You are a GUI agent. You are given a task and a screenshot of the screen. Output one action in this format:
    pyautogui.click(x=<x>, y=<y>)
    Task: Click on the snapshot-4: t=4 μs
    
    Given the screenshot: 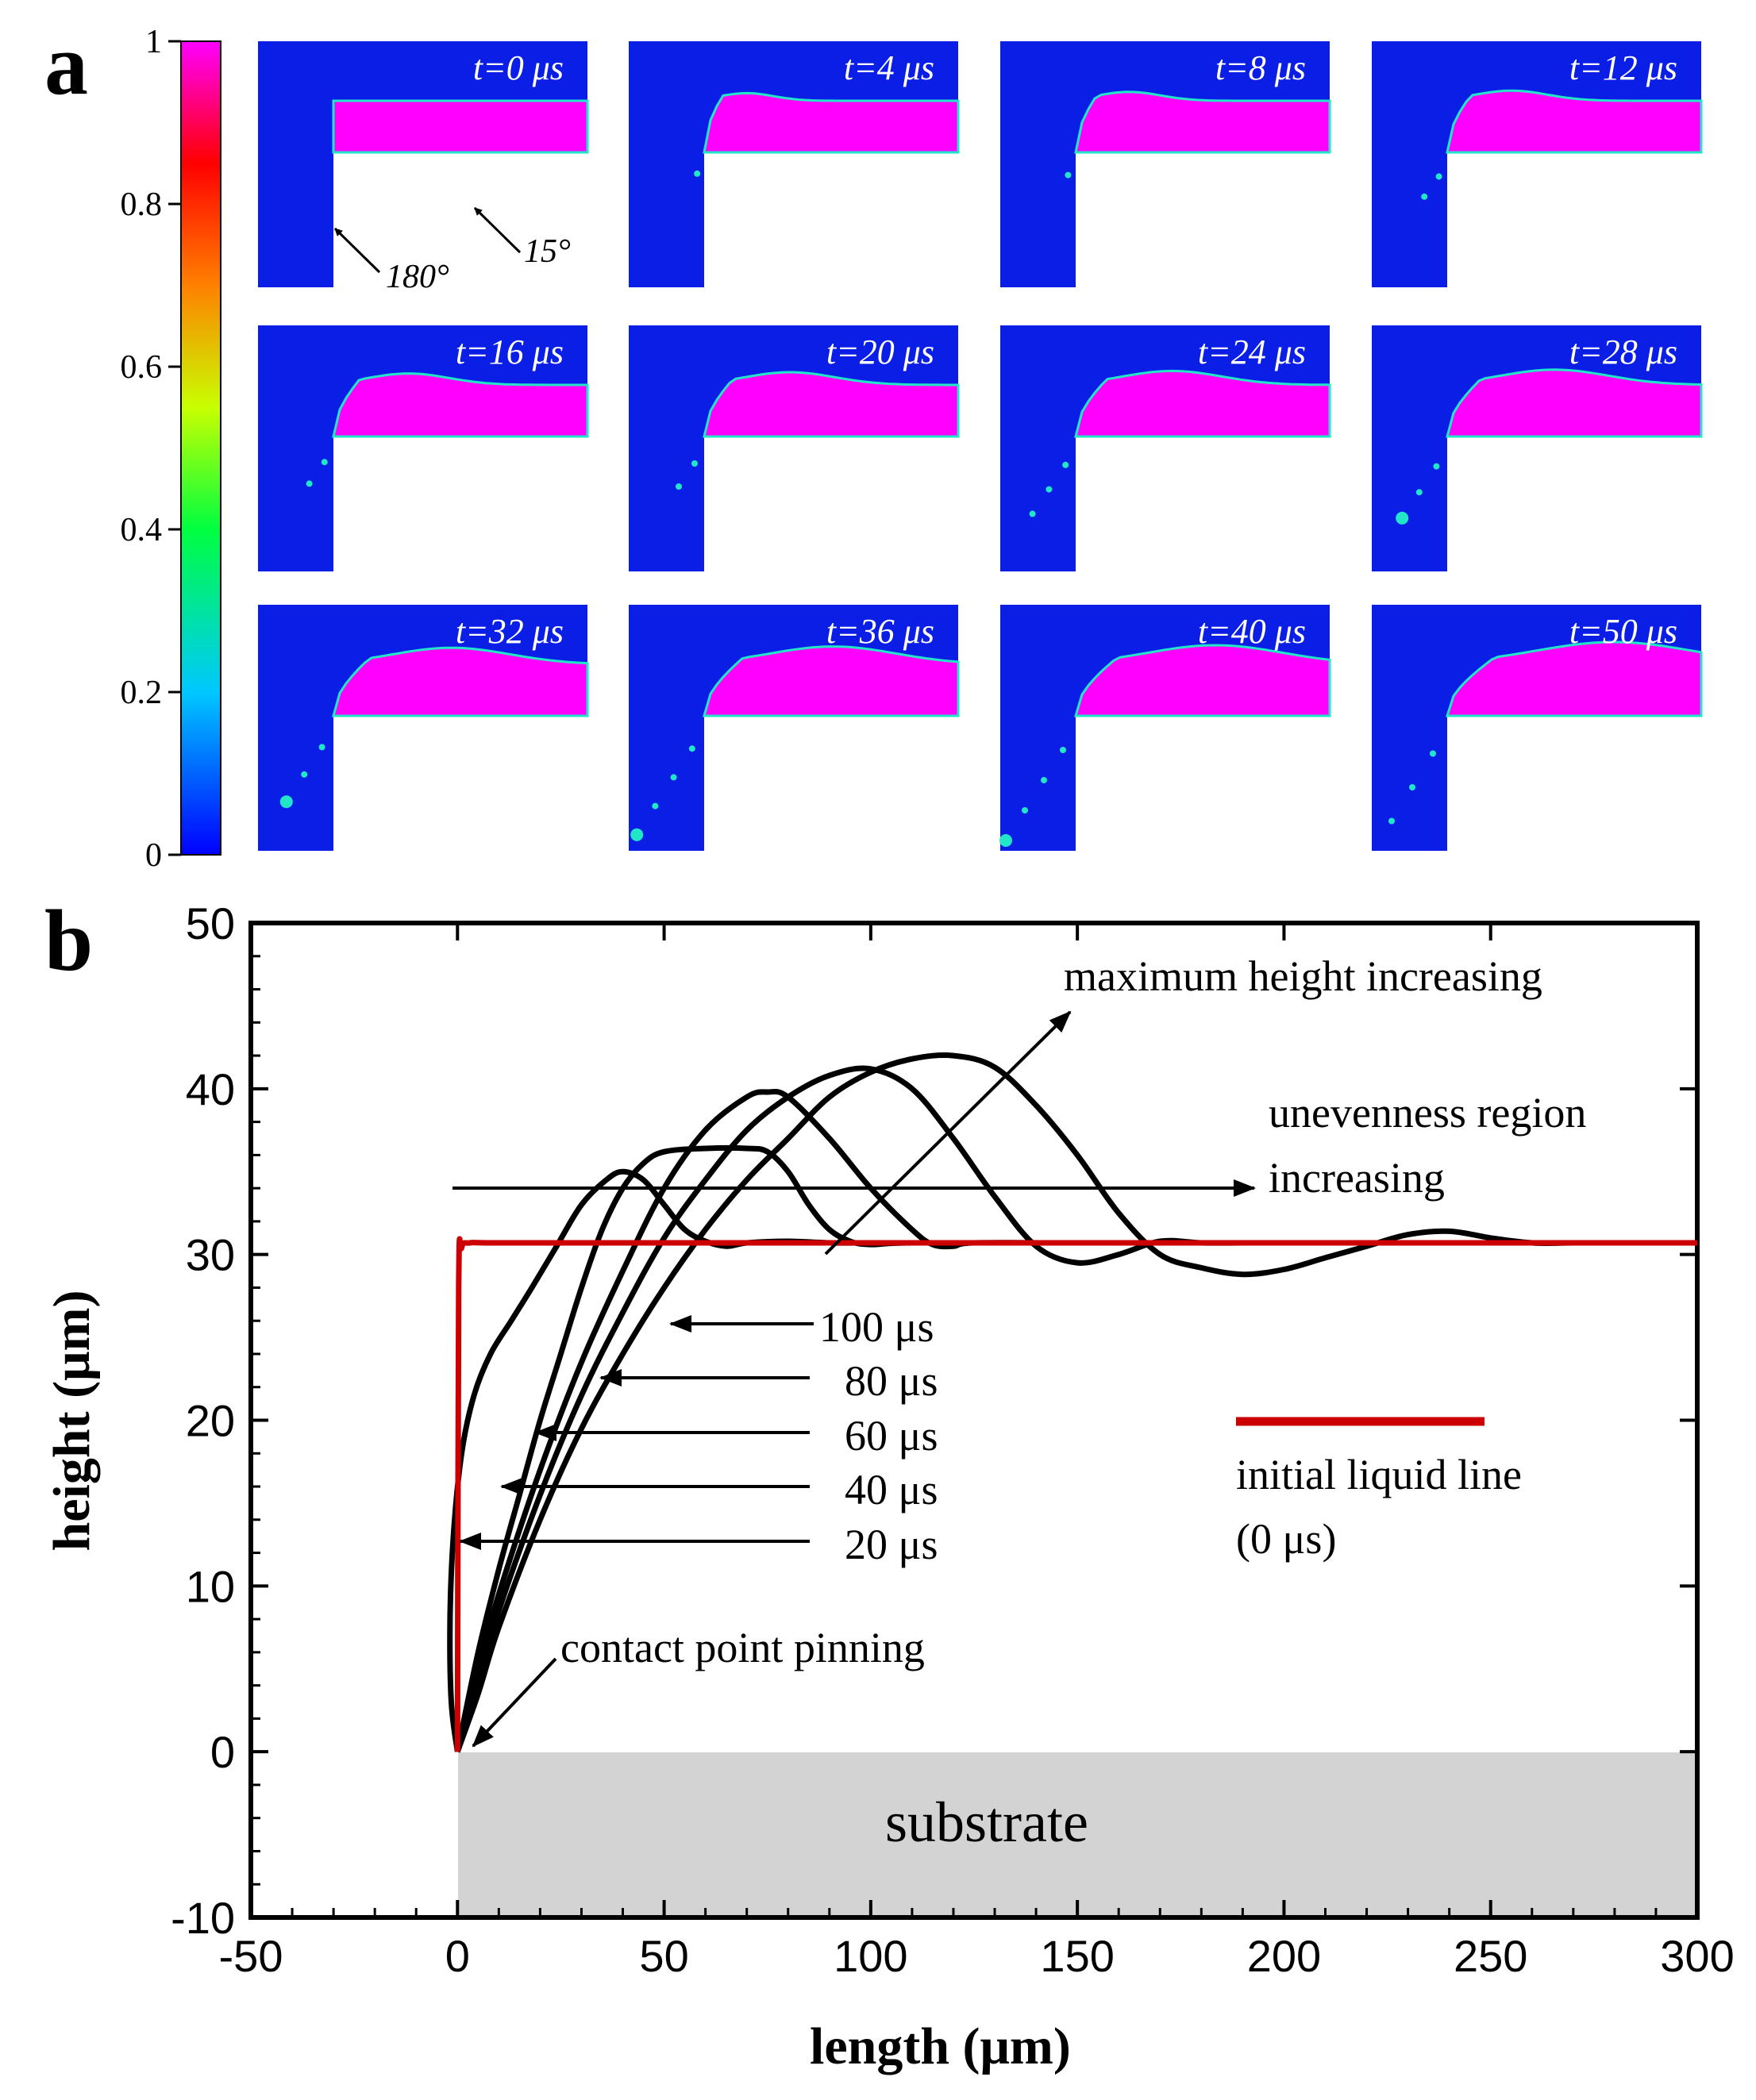 What is the action you would take?
    pyautogui.click(x=794, y=164)
    